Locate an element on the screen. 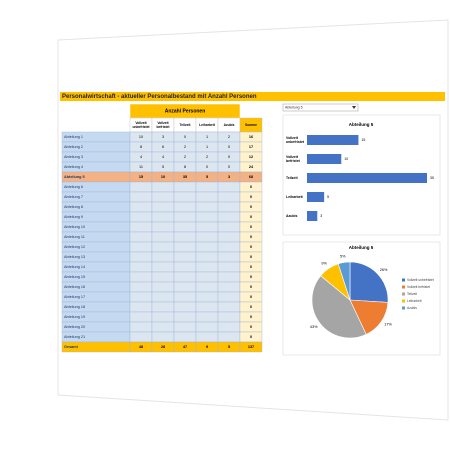 The height and width of the screenshot is (455, 450). cell-value: 8 is located at coordinates (185, 167).